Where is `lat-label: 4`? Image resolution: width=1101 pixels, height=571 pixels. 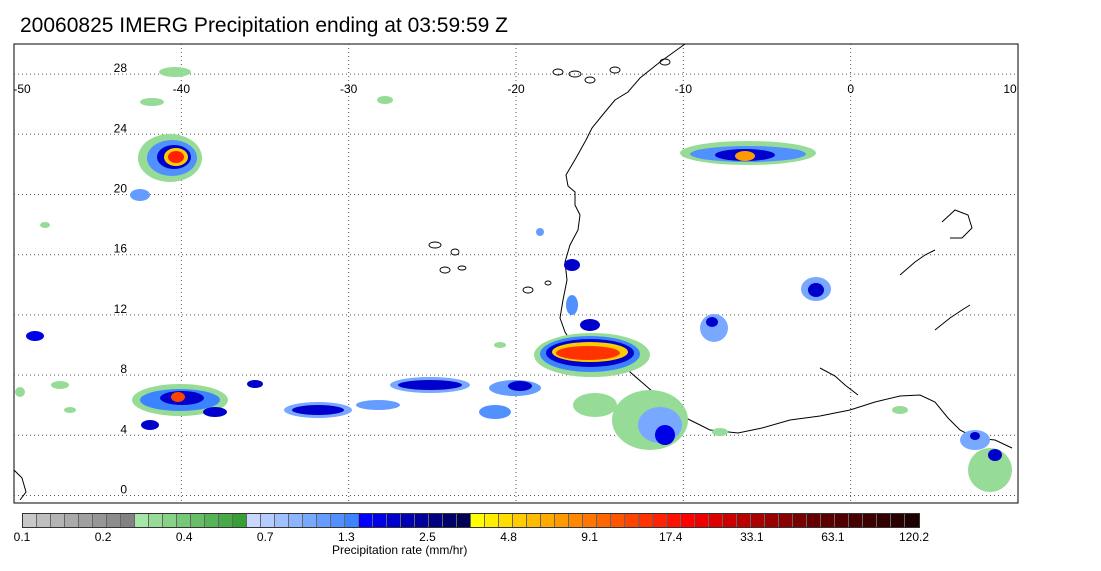
lat-label: 4 is located at coordinates (123, 429).